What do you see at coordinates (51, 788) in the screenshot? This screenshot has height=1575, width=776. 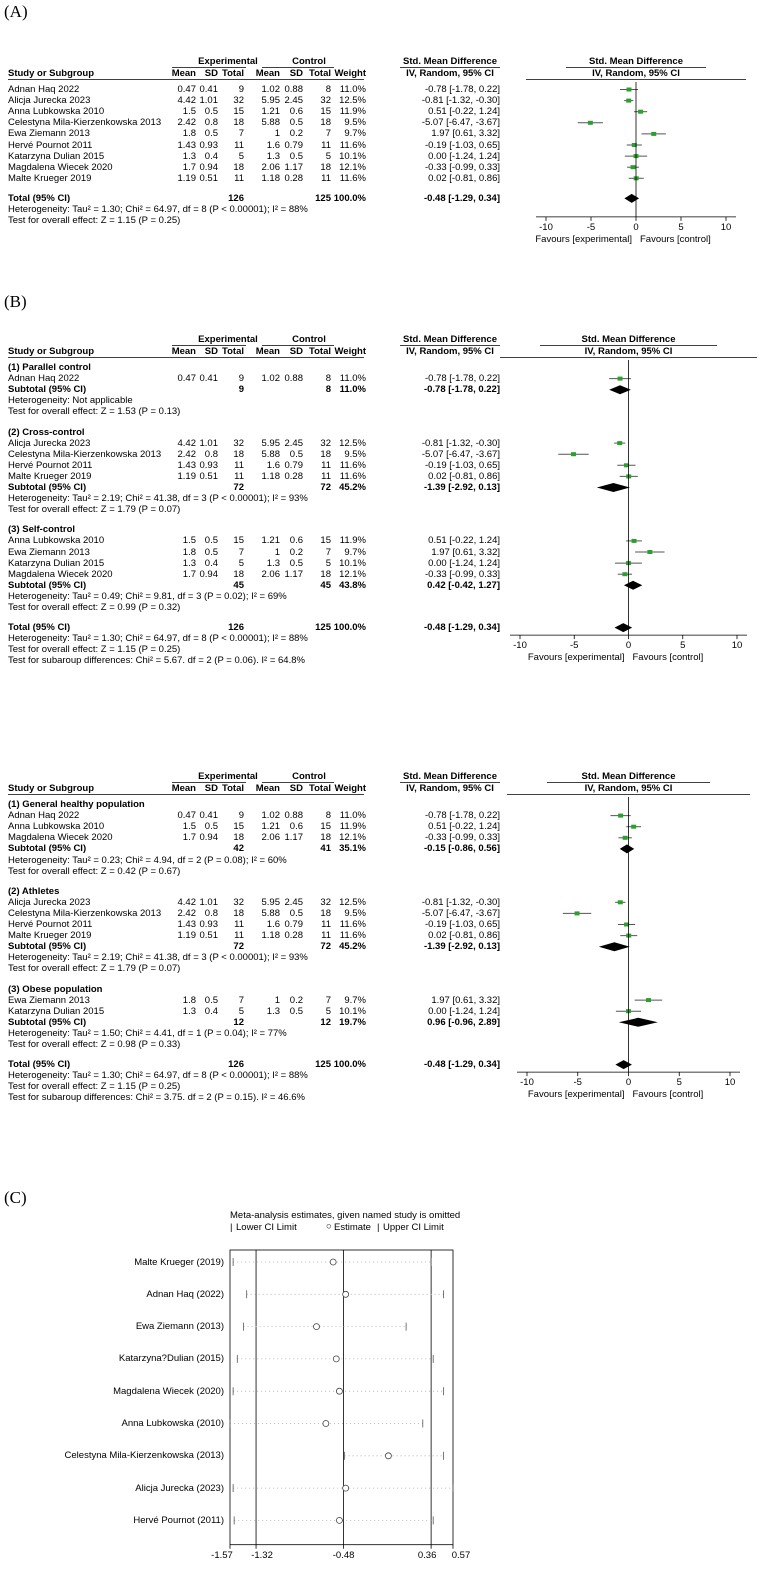 I see `header-study: Study or Subgroup` at bounding box center [51, 788].